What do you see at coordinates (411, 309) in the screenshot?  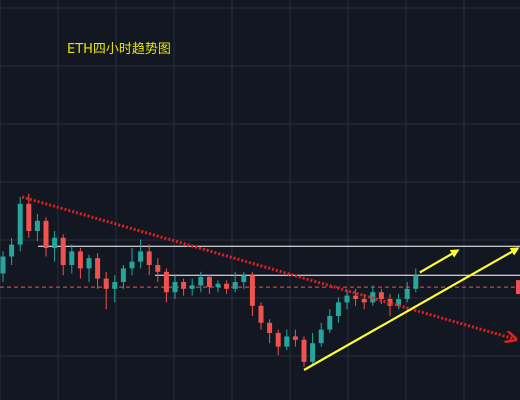 I see `uptrend-line` at bounding box center [411, 309].